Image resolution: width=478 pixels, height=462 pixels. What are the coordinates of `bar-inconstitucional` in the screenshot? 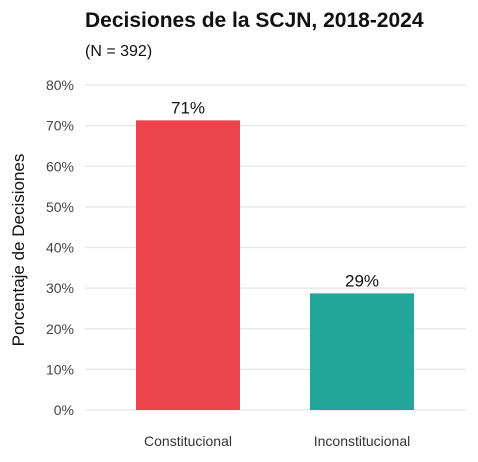 It's located at (362, 351).